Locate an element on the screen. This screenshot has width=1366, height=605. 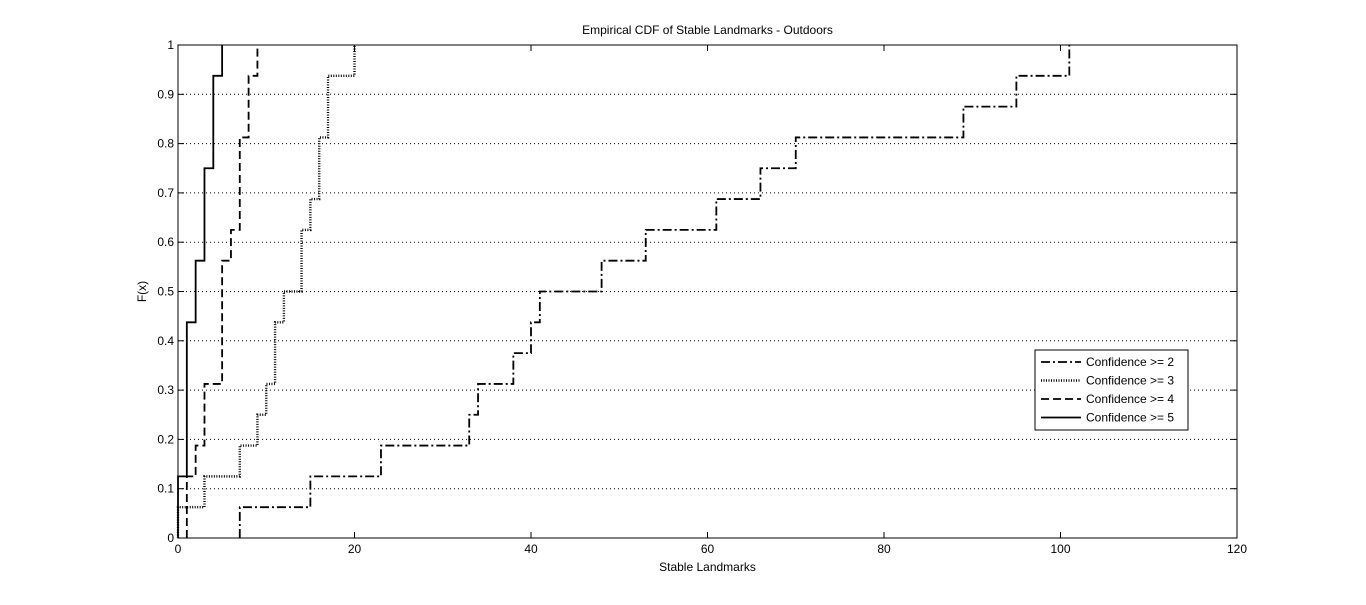
legend-label-4: Confidence >= 5 is located at coordinates (1130, 418).